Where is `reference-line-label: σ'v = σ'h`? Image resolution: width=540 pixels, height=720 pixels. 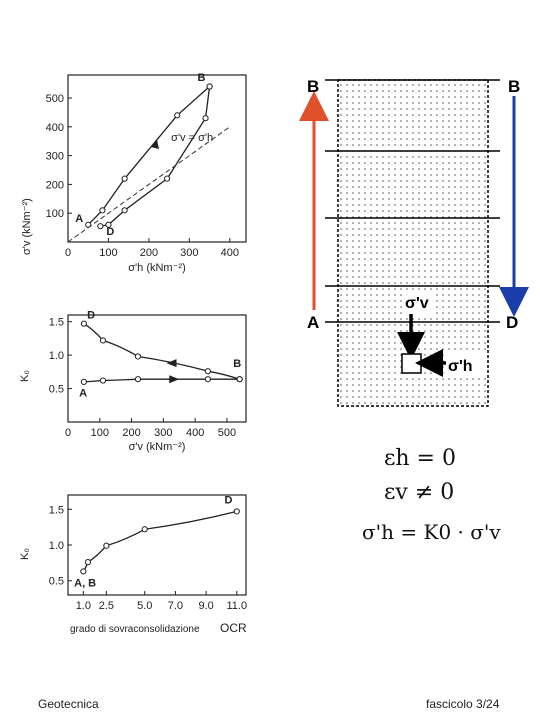
reference-line-label: σ'v = σ'h is located at coordinates (192, 138).